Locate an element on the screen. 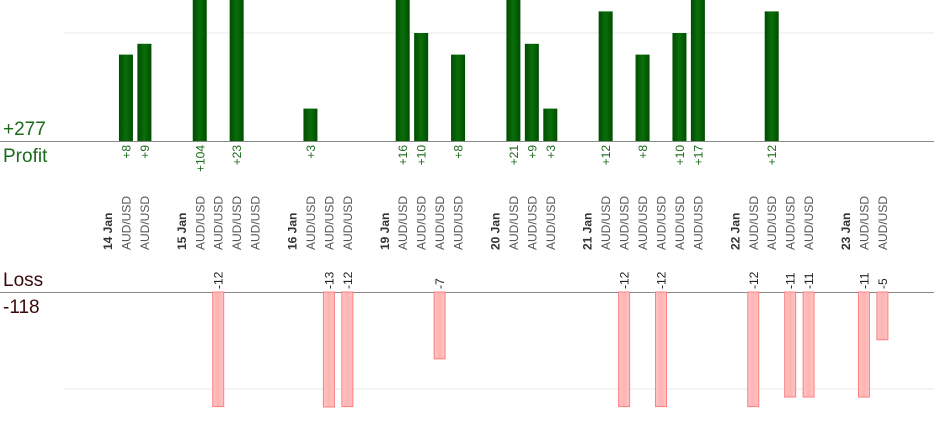 This screenshot has width=934, height=425. loss-value-label: -5 is located at coordinates (883, 283).